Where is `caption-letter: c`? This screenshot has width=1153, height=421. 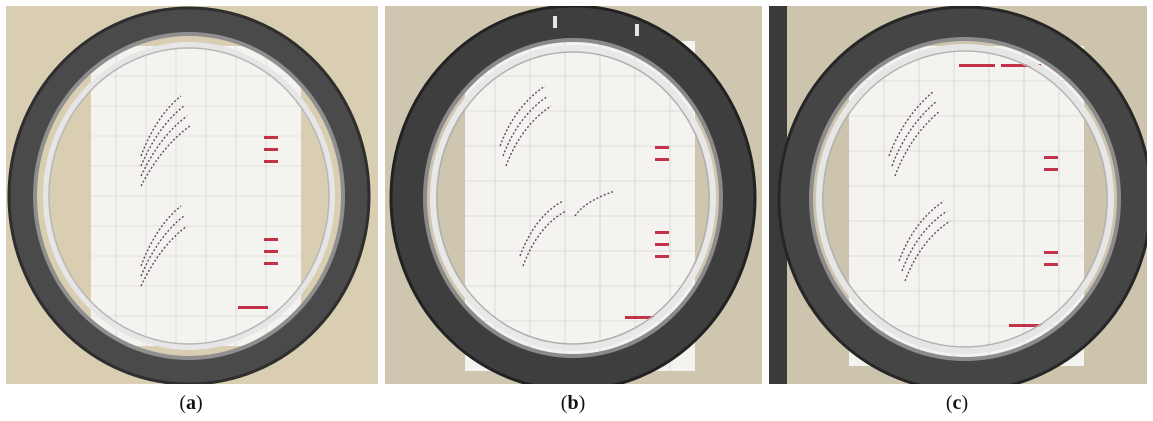 caption-letter: c is located at coordinates (957, 403).